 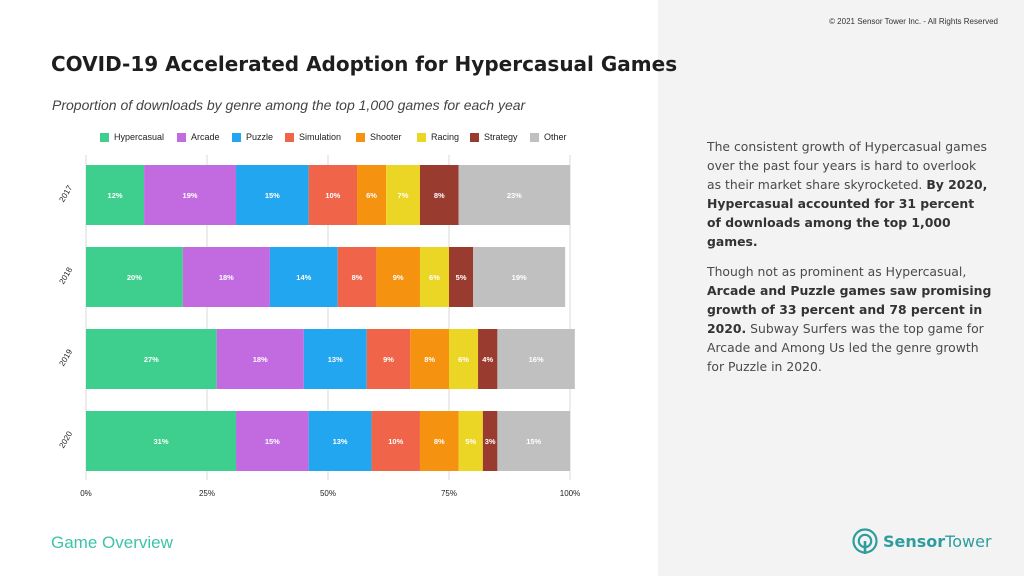 I want to click on bar-segment-strategy-2019, so click(x=488, y=359).